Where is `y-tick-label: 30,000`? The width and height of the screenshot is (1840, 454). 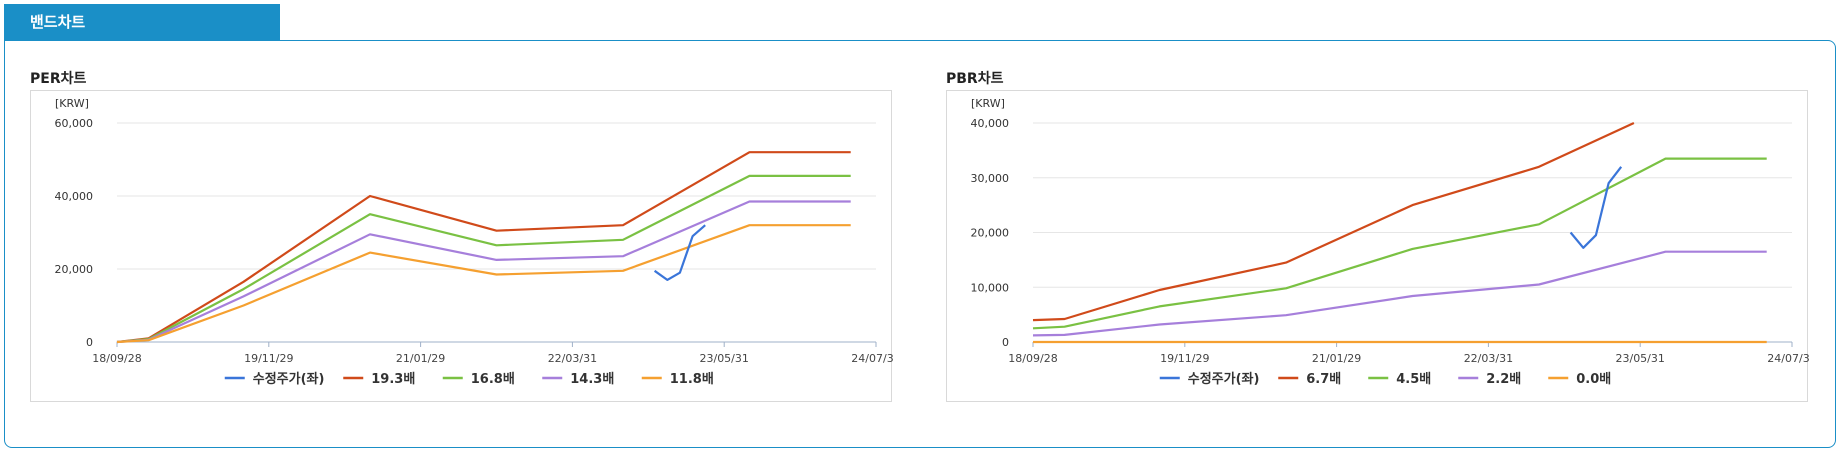
y-tick-label: 30,000 is located at coordinates (990, 178).